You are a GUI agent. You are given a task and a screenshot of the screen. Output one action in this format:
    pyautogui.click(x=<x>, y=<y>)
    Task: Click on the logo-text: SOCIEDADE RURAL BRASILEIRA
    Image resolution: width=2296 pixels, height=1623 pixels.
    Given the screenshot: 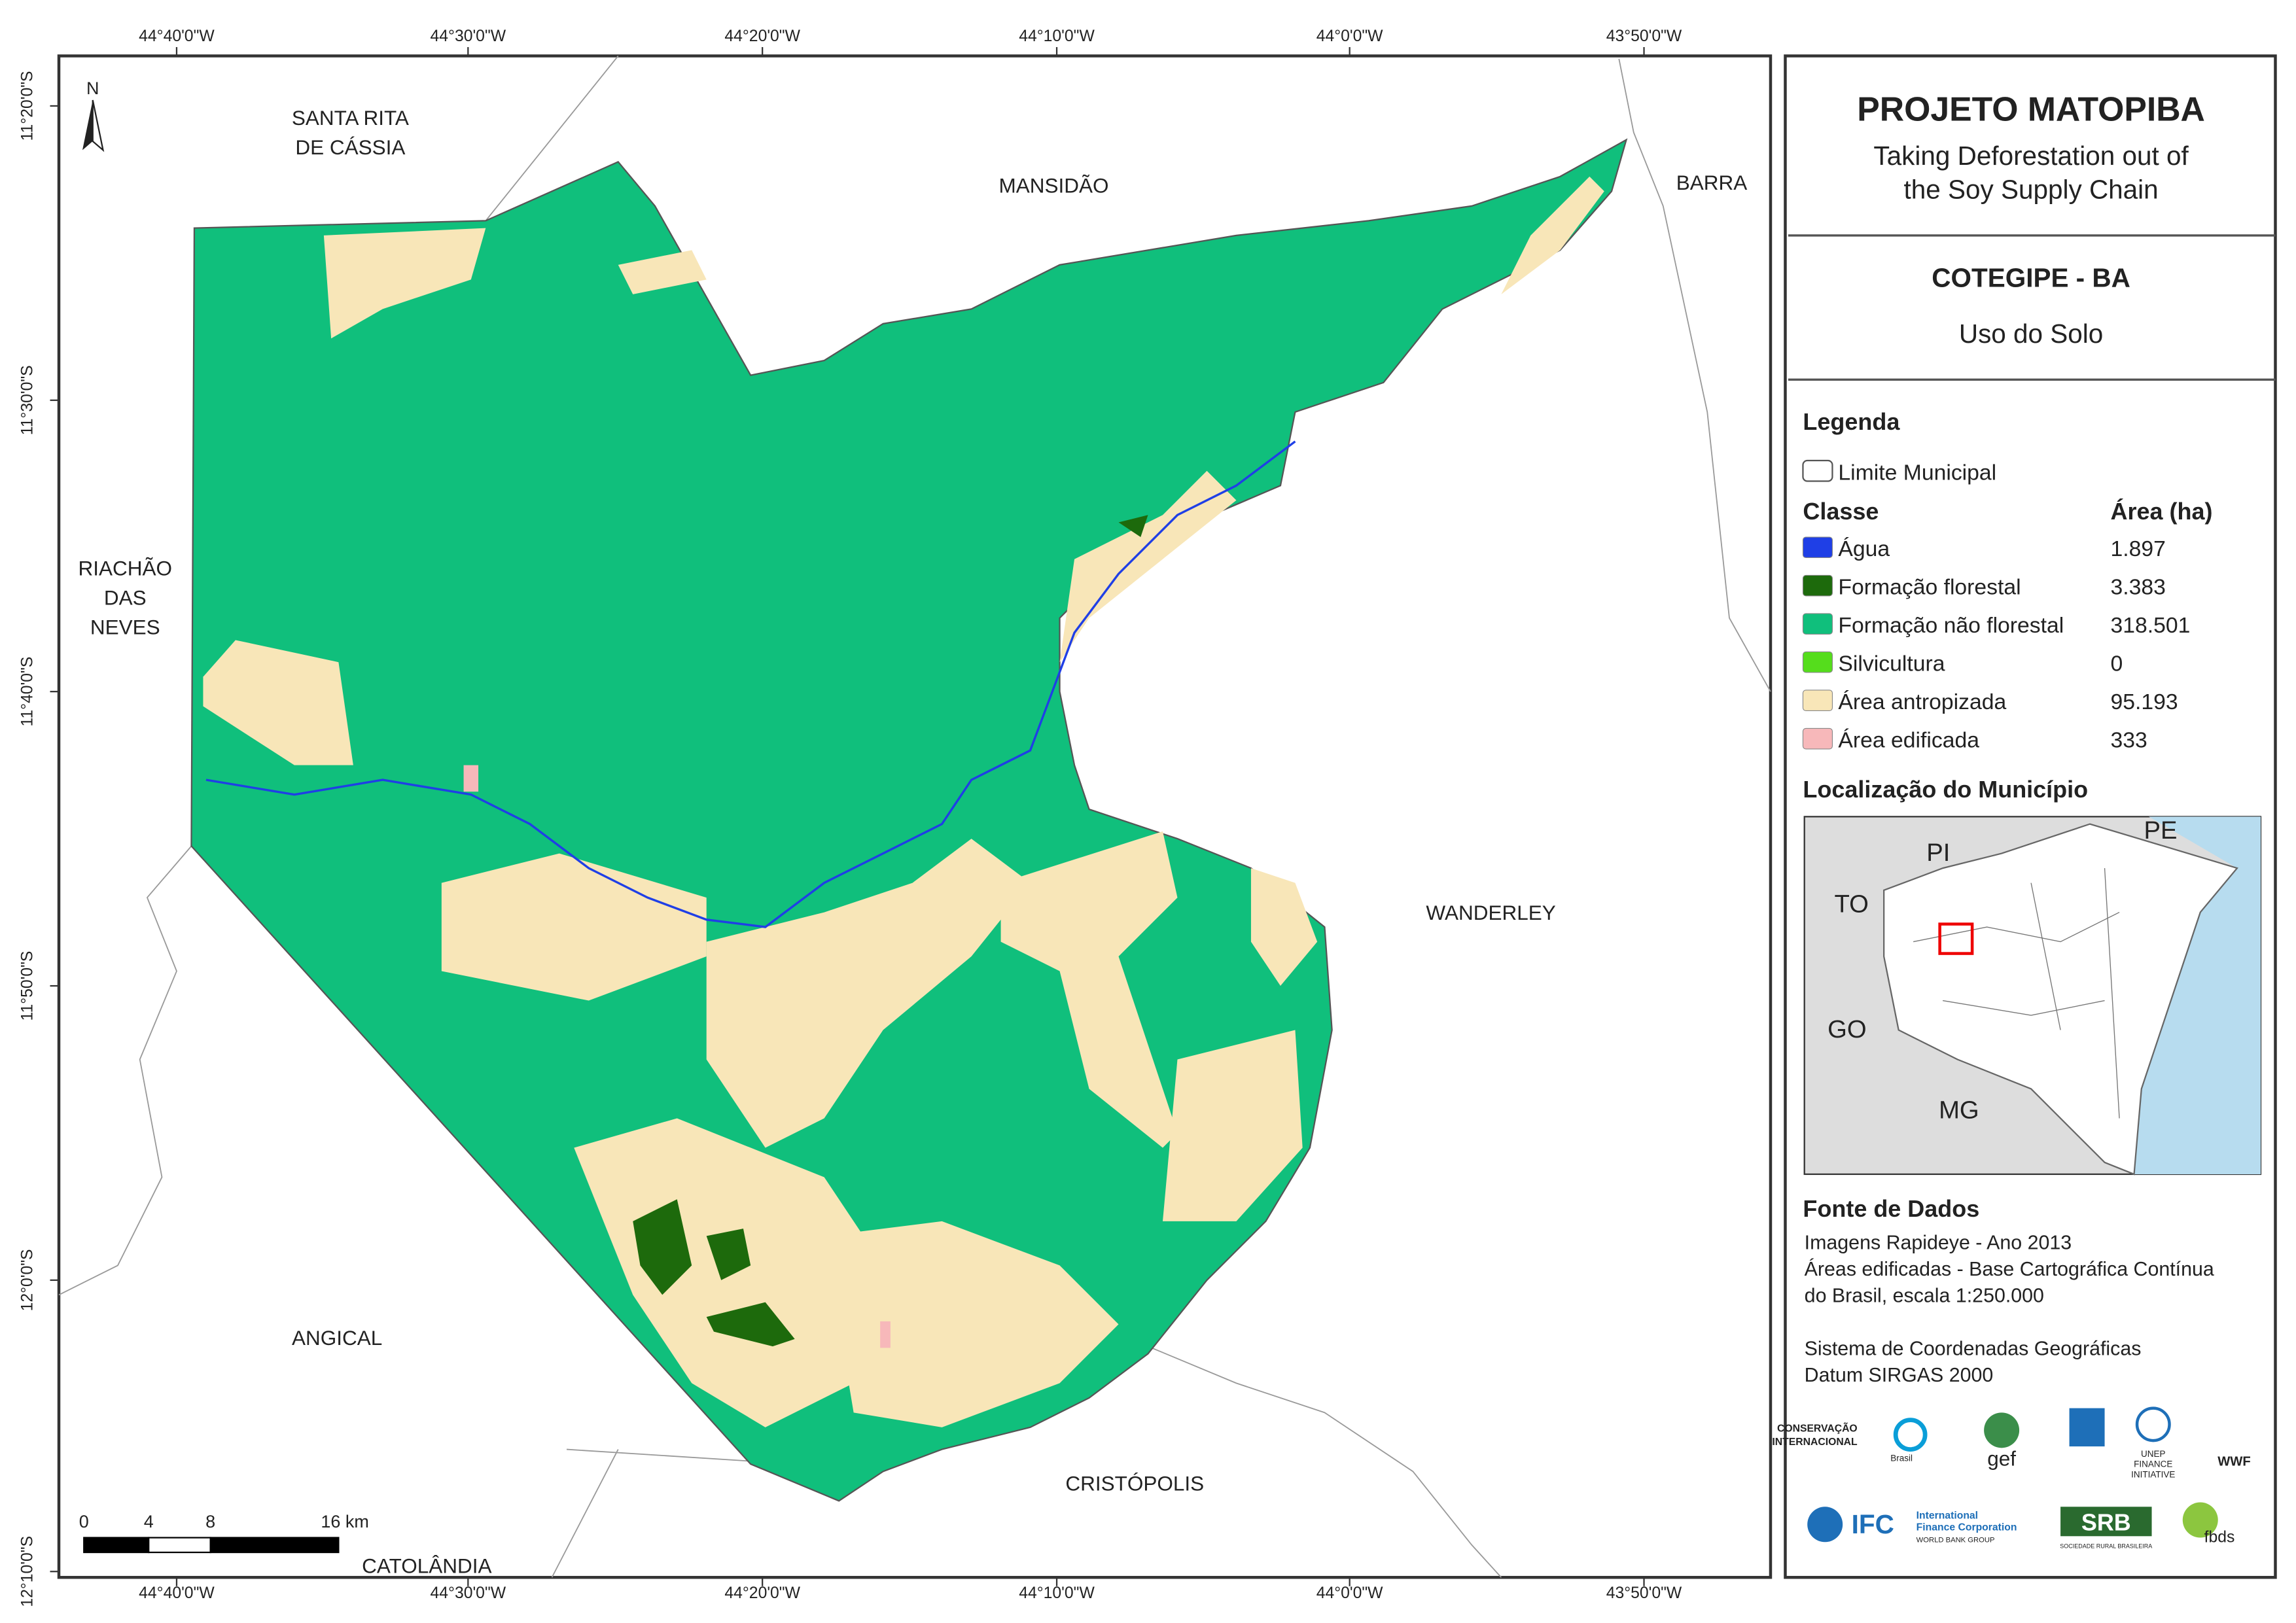 What is the action you would take?
    pyautogui.click(x=2106, y=1546)
    